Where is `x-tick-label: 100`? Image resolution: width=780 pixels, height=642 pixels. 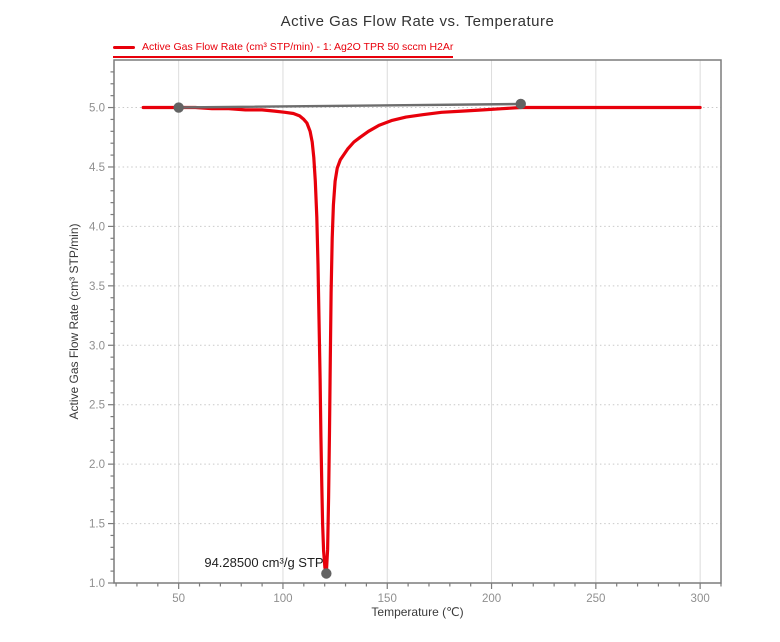
x-tick-label: 100 is located at coordinates (282, 599).